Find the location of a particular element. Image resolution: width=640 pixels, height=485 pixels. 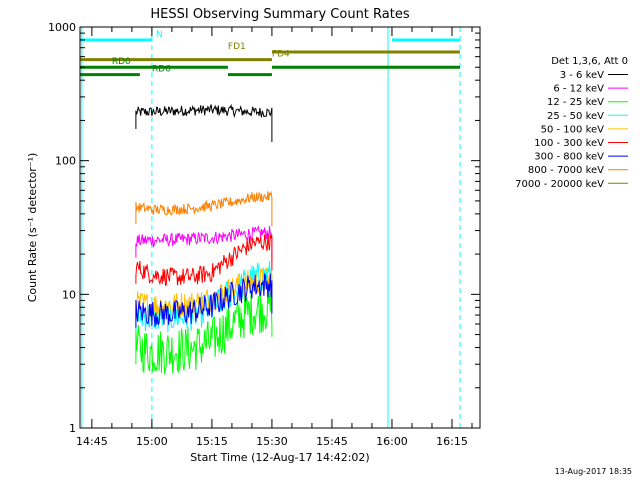

footer-timestamp: 13-Aug-2017 18:35 is located at coordinates (593, 471).